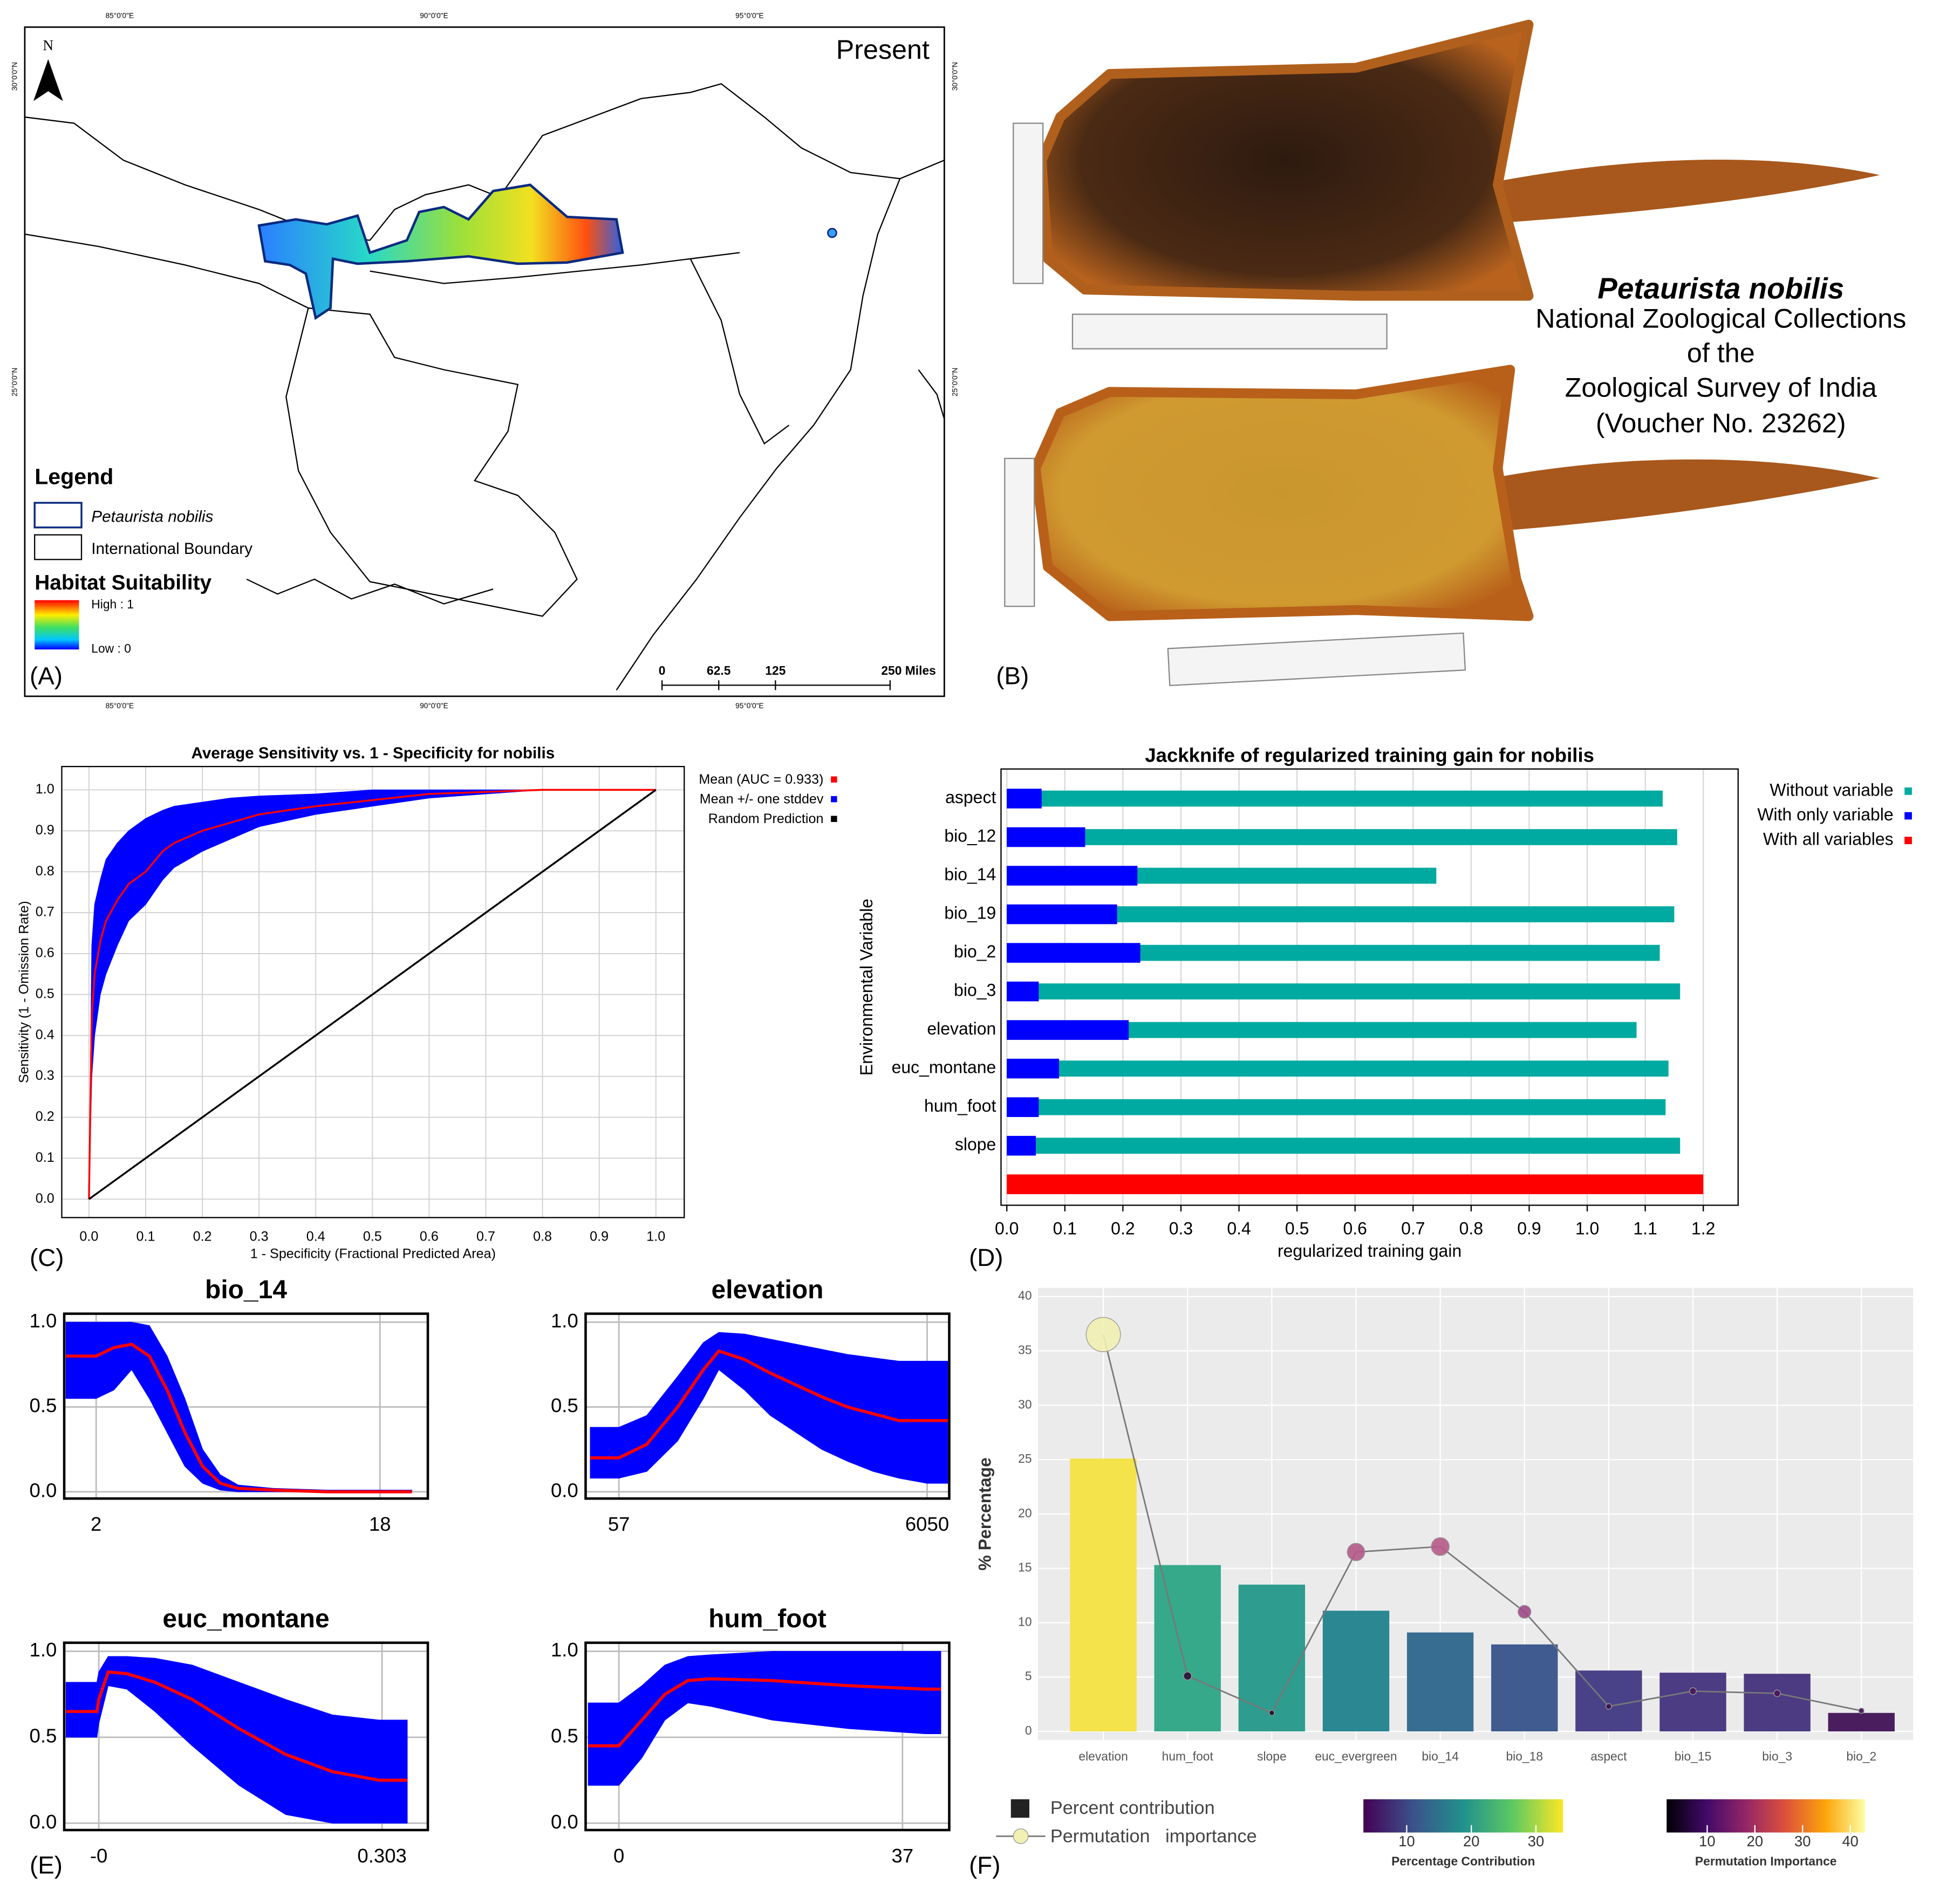  Describe the element at coordinates (1721, 387) in the screenshot. I see `caption-line: Zoological Survey of India` at that location.